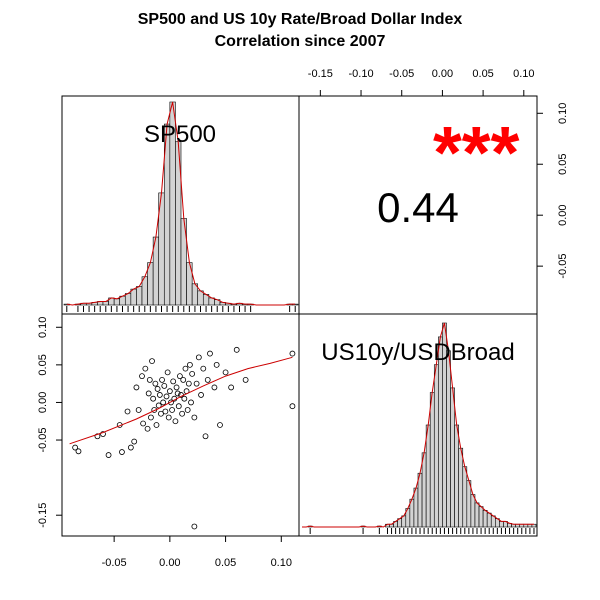 The image size is (600, 600). What do you see at coordinates (563, 266) in the screenshot?
I see `right-y-axis-tick-label: -0.05` at bounding box center [563, 266].